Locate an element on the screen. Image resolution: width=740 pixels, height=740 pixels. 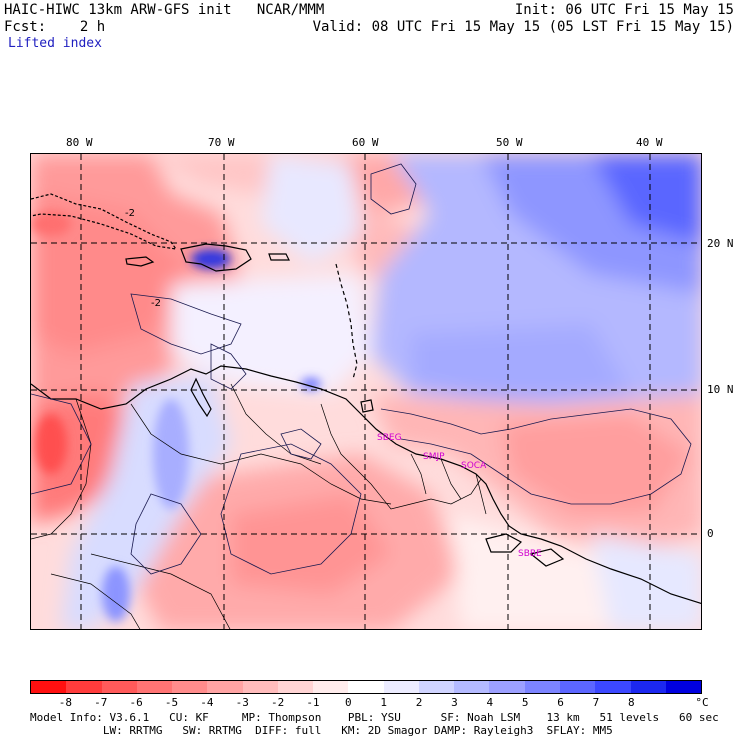
colorbar-label: -5 is located at coordinates (171, 702).